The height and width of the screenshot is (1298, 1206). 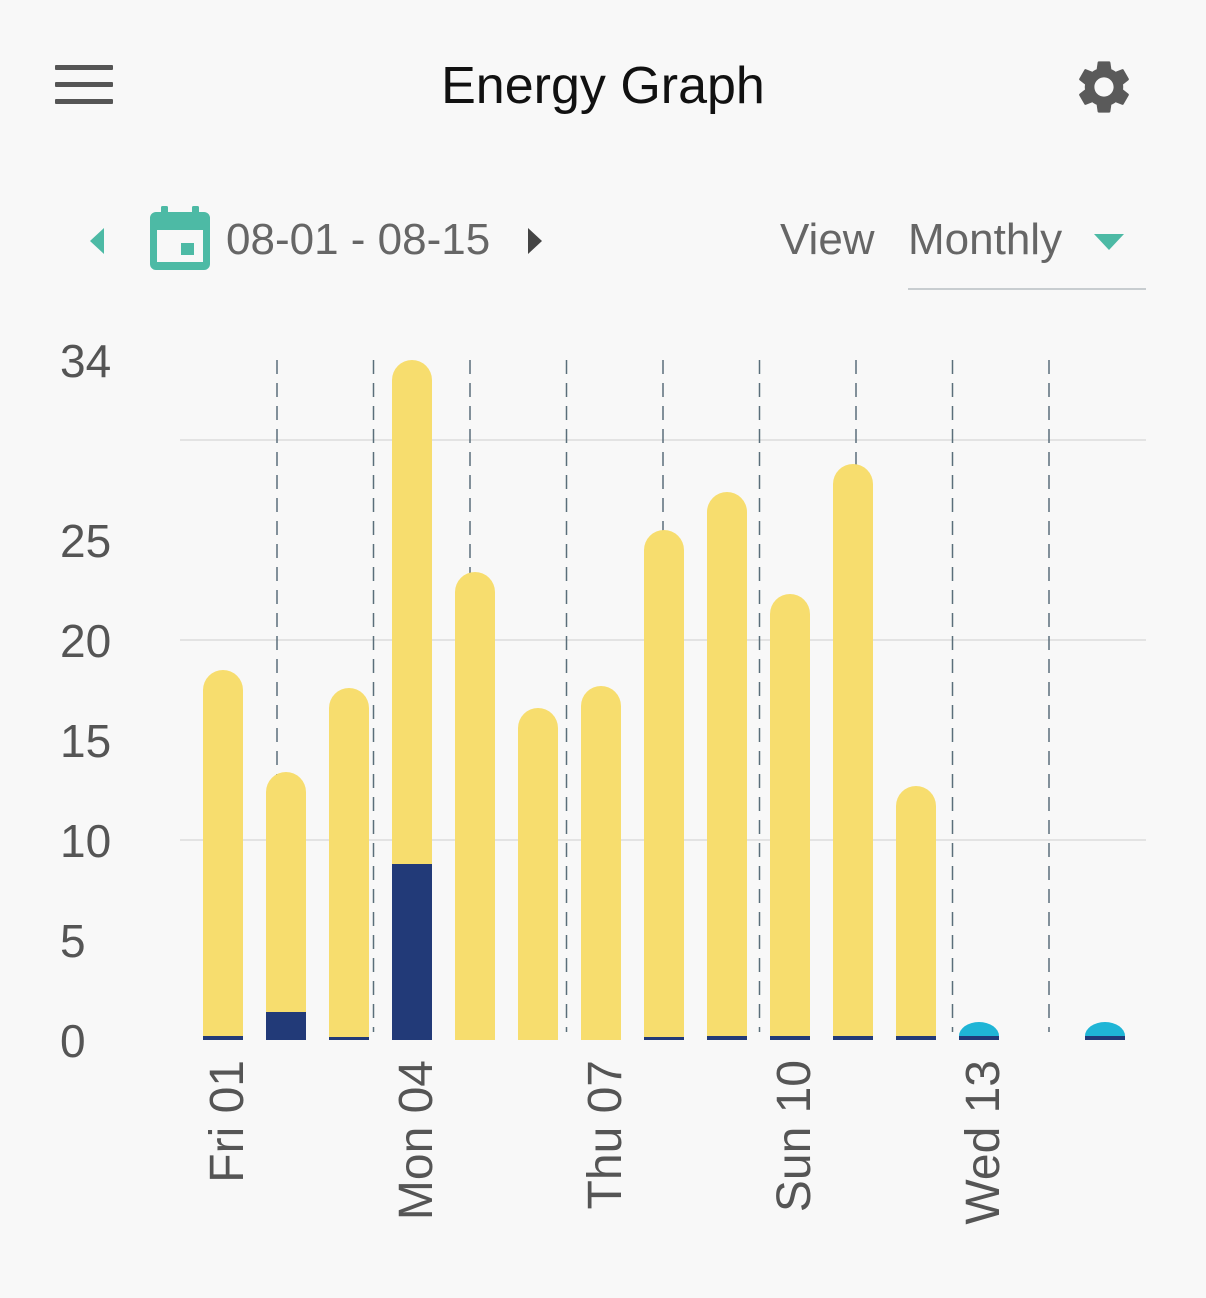 I want to click on y-tick-label: 34, so click(x=85, y=361).